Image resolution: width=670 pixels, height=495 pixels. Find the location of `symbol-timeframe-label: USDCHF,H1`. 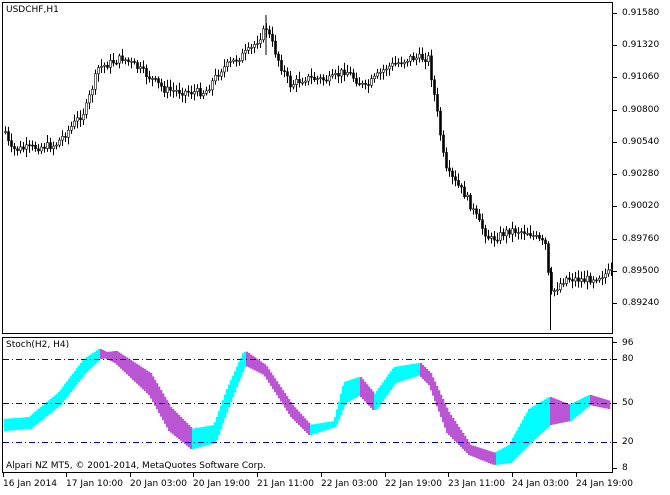

symbol-timeframe-label: USDCHF,H1 is located at coordinates (32, 10).